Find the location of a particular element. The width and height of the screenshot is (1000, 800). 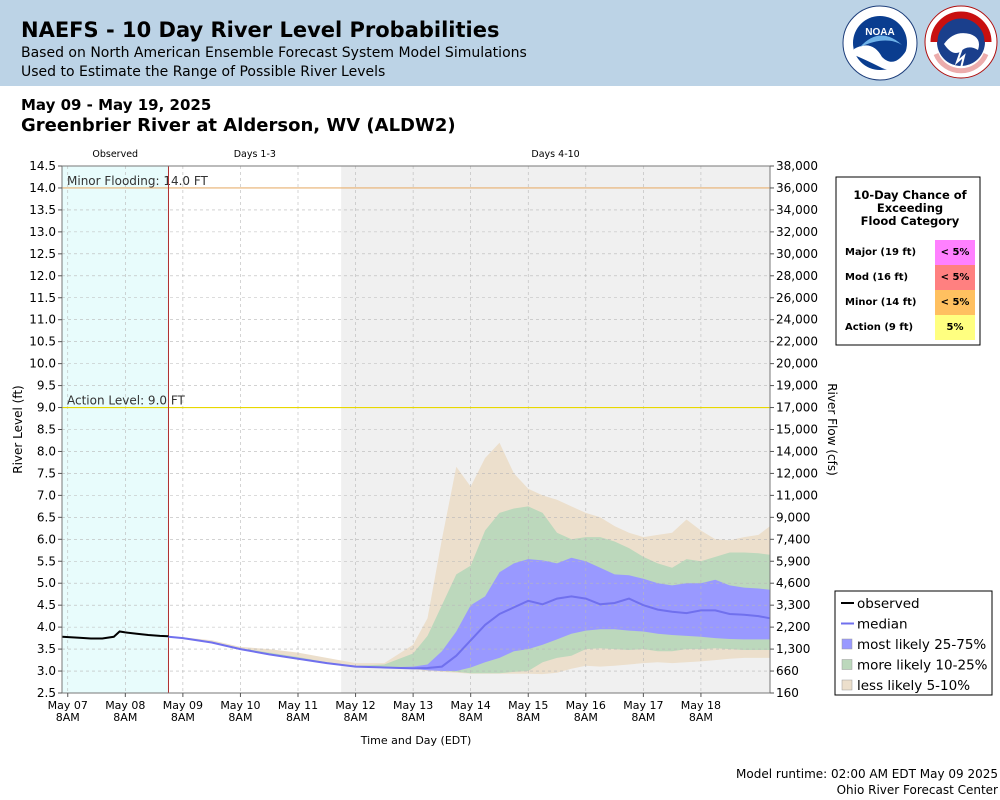

y-tick-label: 2.5 is located at coordinates (46, 693).